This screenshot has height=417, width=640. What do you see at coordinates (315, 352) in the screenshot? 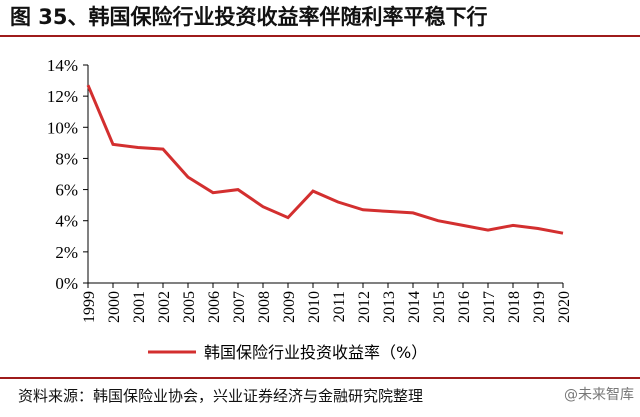
I see `legend-label: 韩国保险行业投资收益率（%）` at bounding box center [315, 352].